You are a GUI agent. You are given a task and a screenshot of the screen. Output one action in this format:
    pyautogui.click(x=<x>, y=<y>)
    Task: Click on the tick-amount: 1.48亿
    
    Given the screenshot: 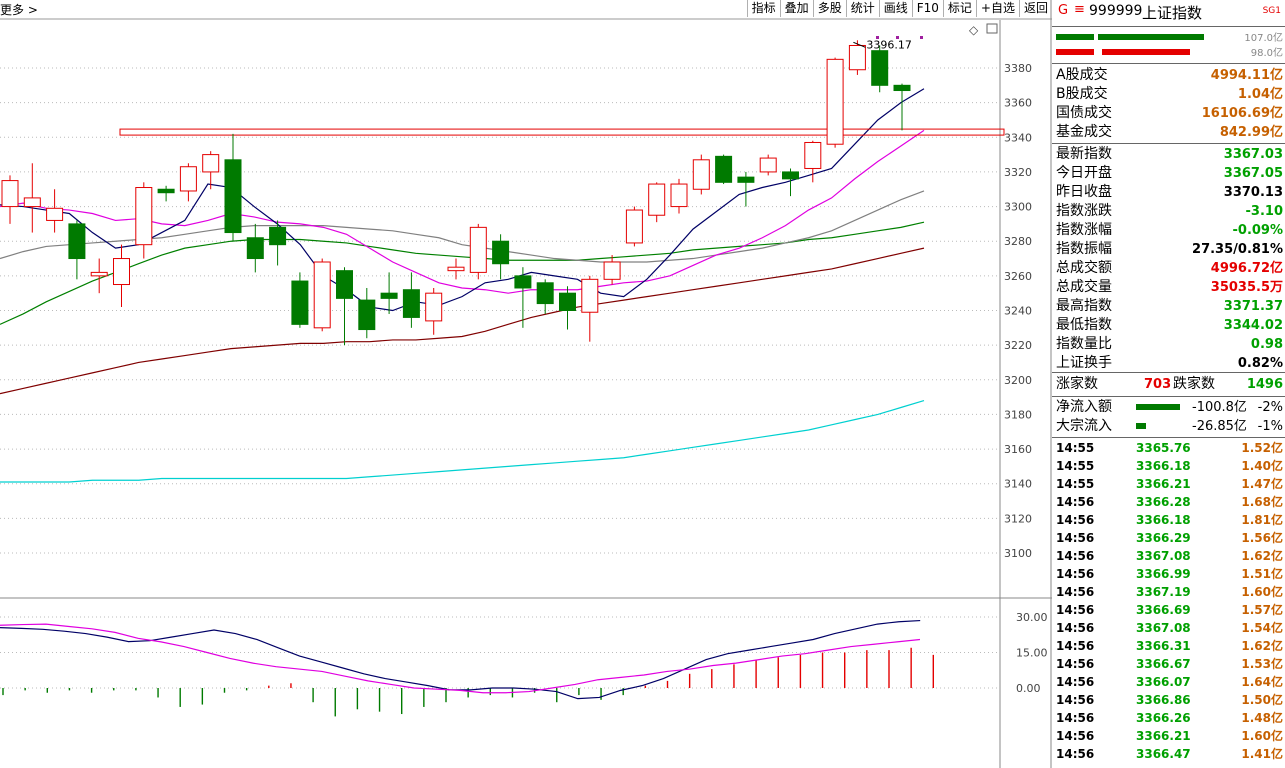 What is the action you would take?
    pyautogui.click(x=1262, y=718)
    